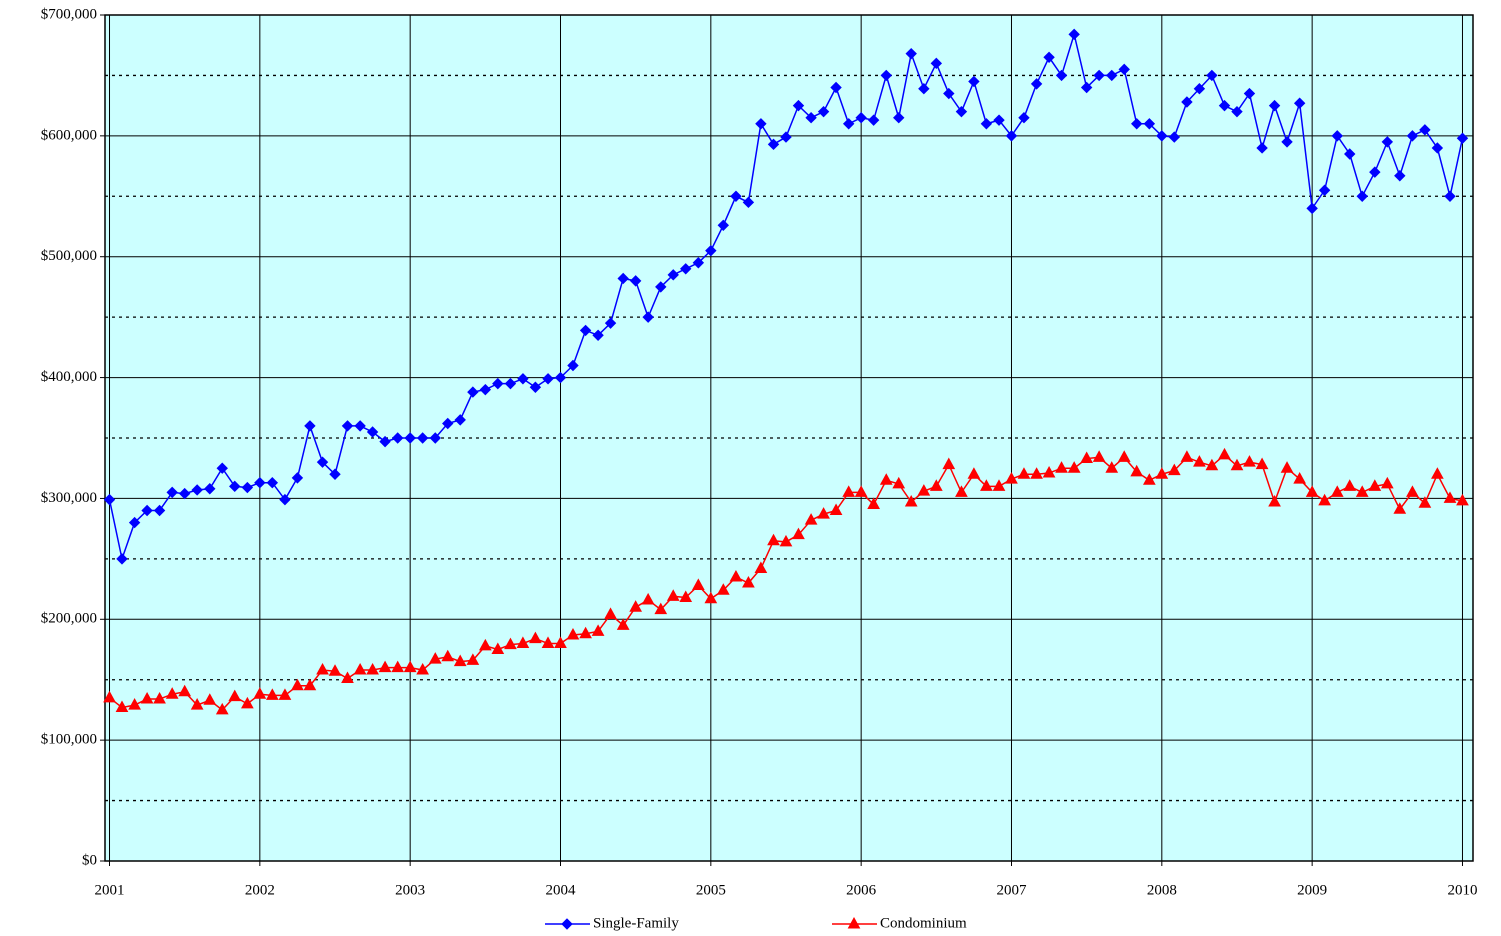 This screenshot has height=936, width=1501. Describe the element at coordinates (69, 377) in the screenshot. I see `y-tick-label: $400,000` at that location.